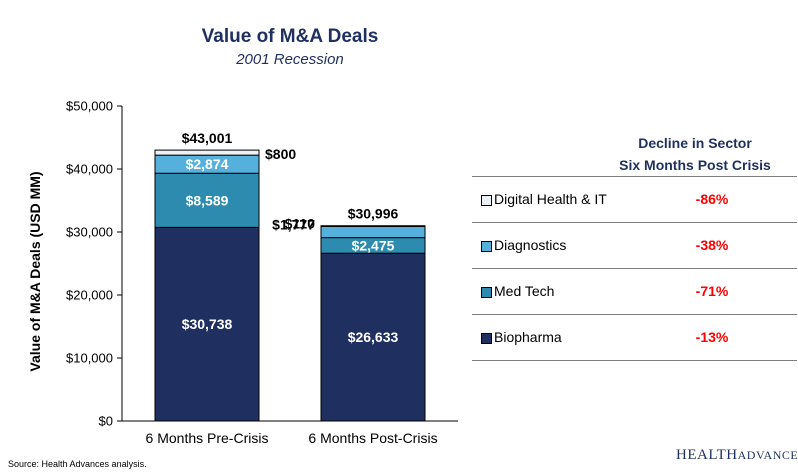 The width and height of the screenshot is (798, 475). I want to click on data-label: $30,738, so click(207, 324).